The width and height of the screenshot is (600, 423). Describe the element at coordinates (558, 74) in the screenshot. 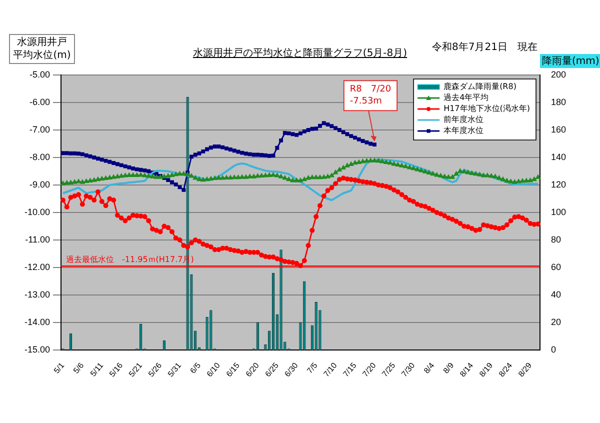

I see `y2-tick-label: 200` at that location.